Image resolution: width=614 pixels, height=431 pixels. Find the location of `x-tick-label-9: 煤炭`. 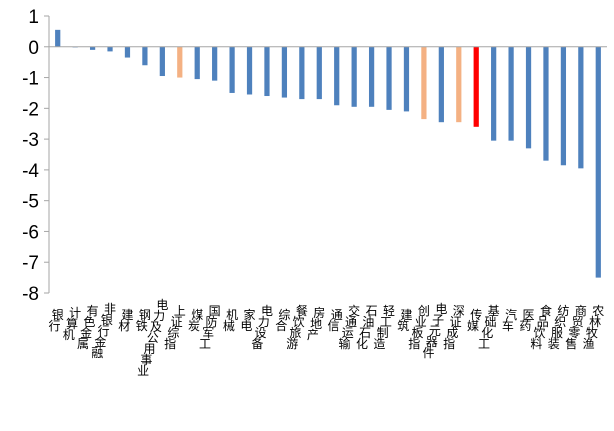

x-tick-label-9: 煤炭 is located at coordinates (195, 320).